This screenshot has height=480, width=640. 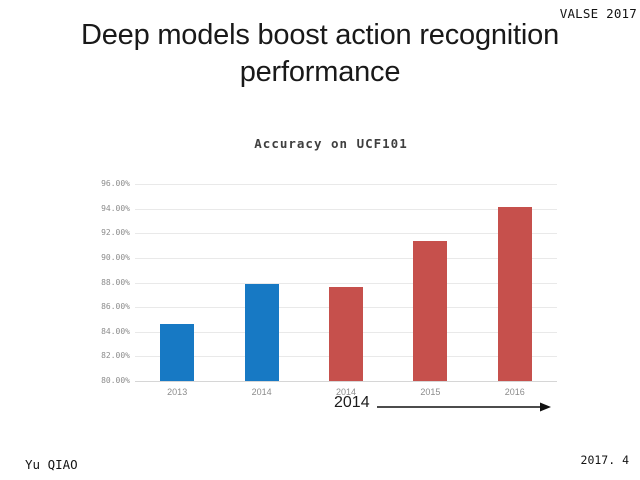 I want to click on y-axis-tick-label: 90.00%, so click(x=115, y=257).